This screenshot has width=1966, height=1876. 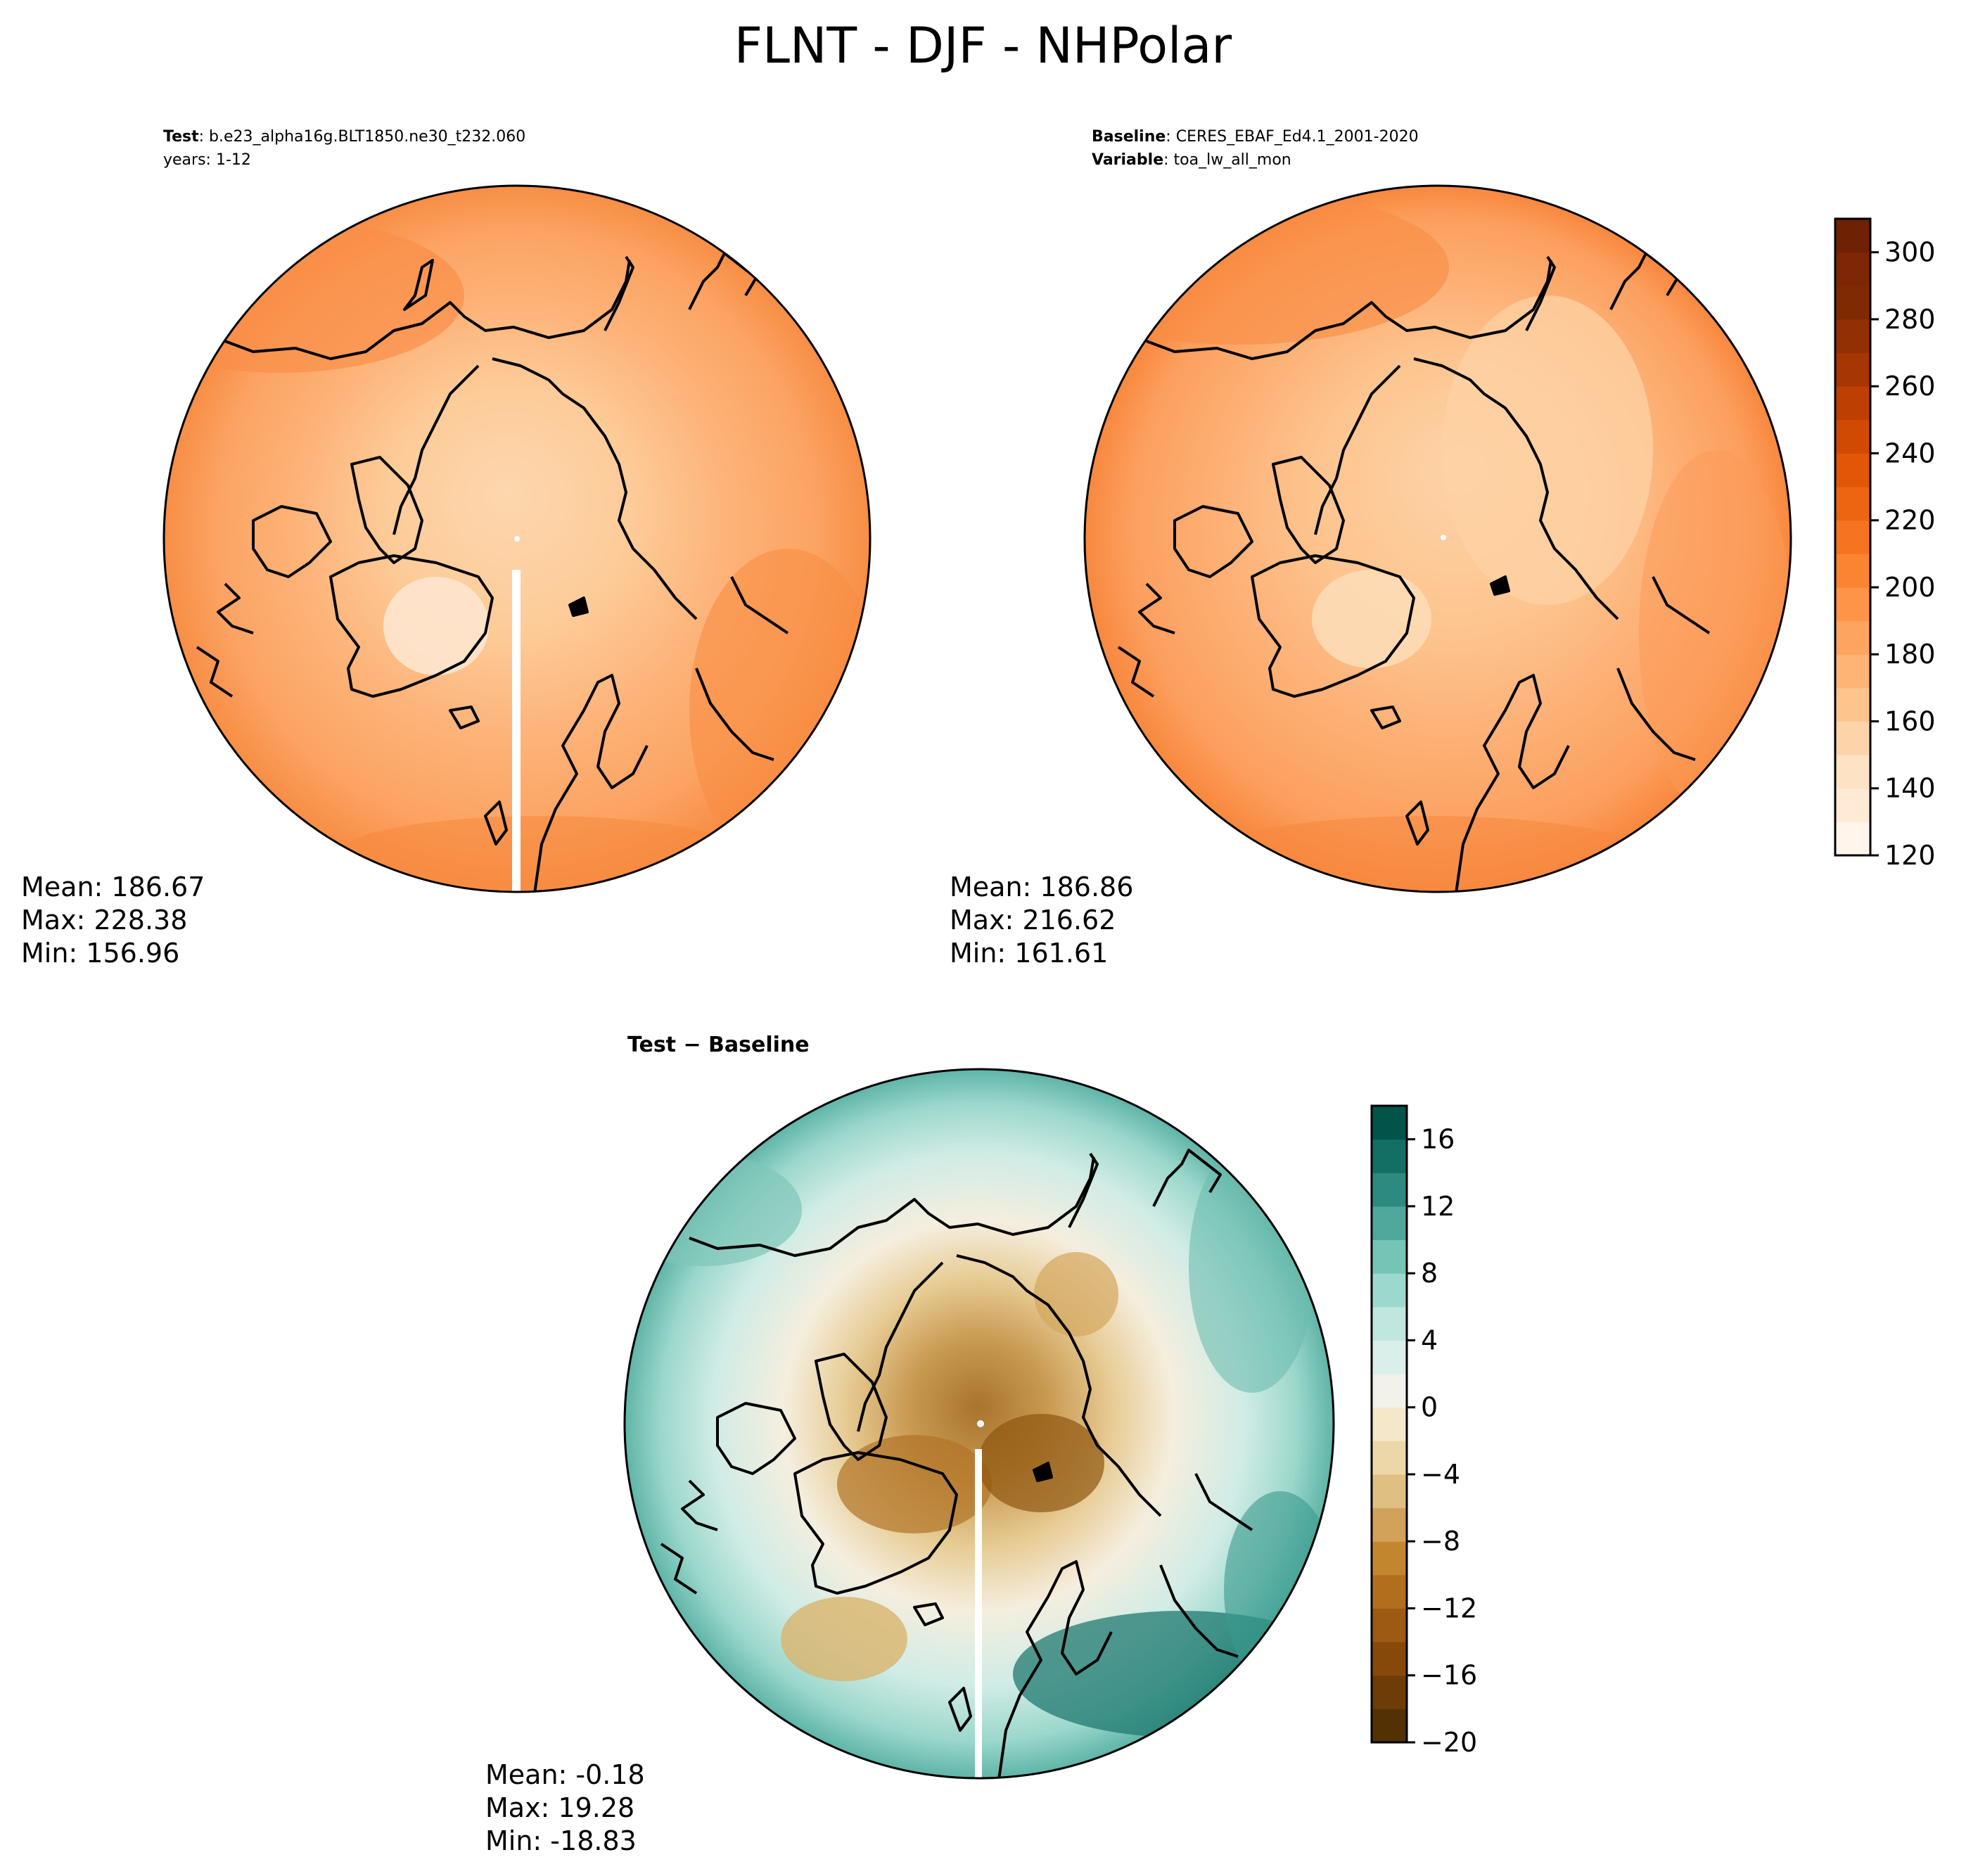 I want to click on main-colorbar-frame, so click(x=1853, y=537).